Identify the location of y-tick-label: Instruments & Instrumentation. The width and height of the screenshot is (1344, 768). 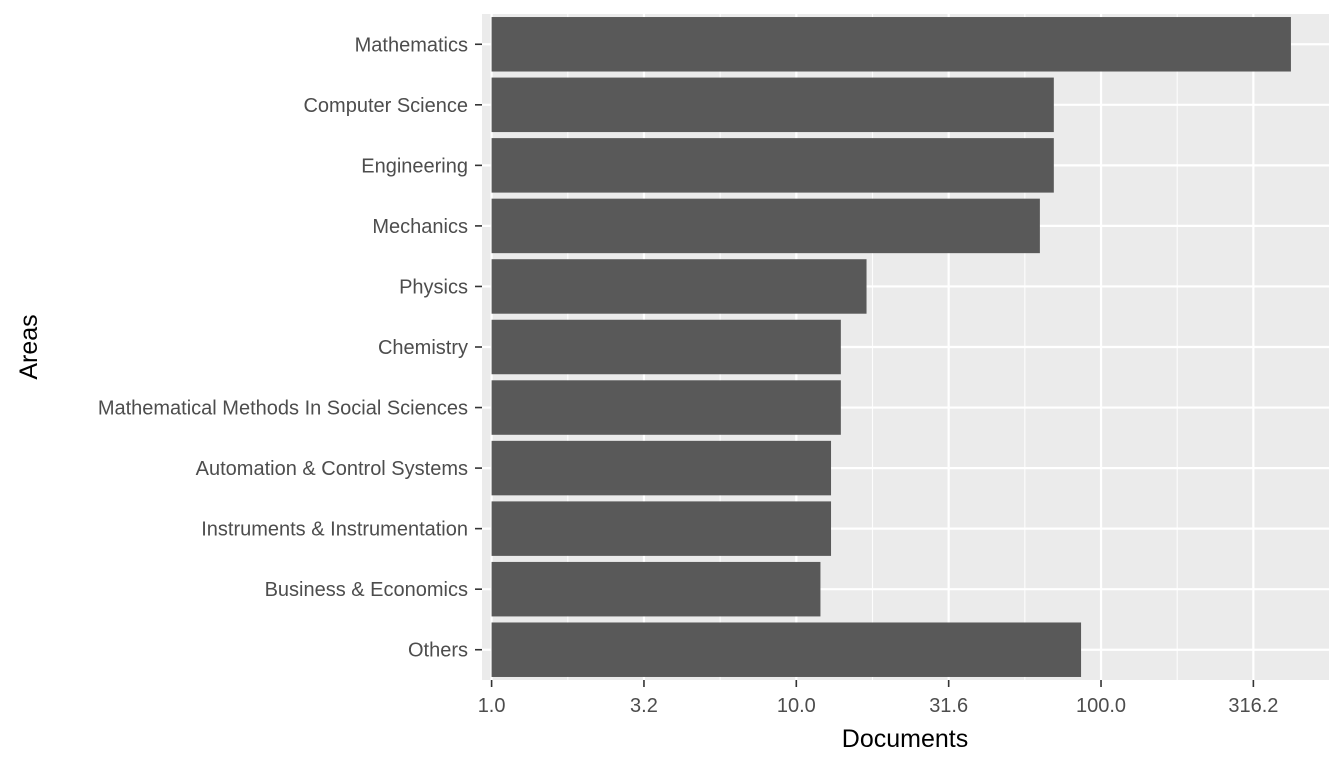
(334, 530).